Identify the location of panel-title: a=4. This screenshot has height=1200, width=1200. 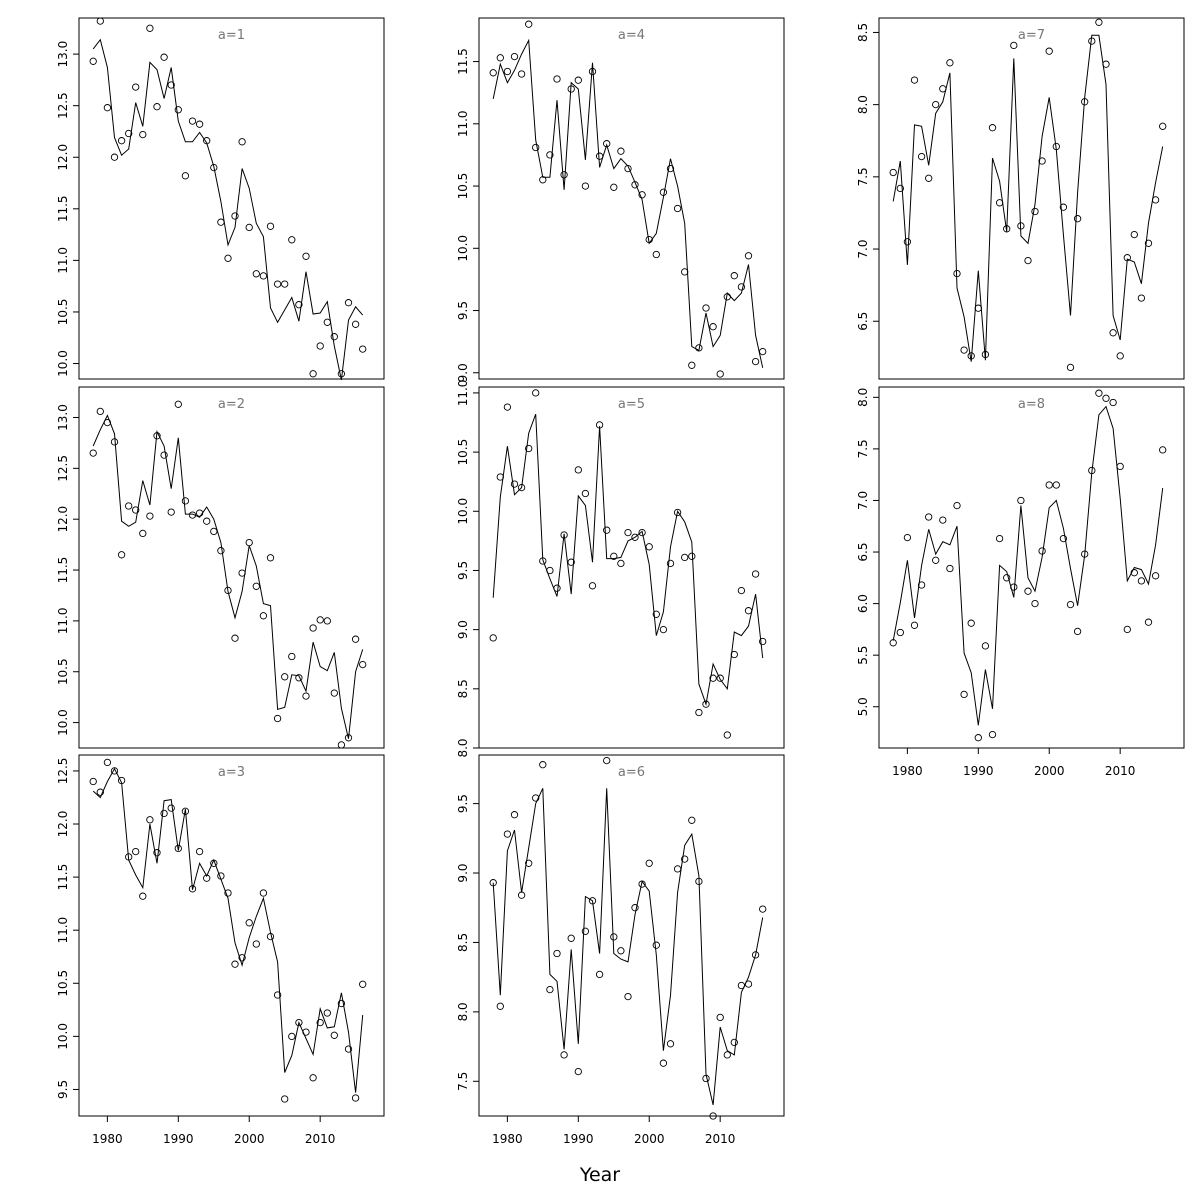
(631, 35).